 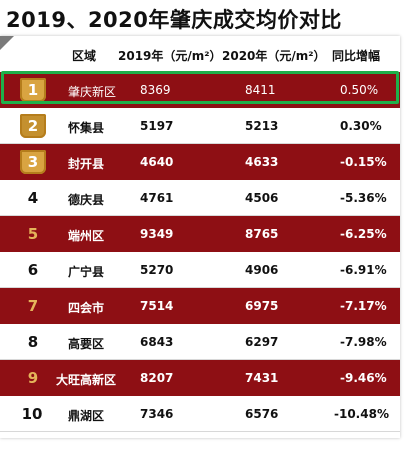 I want to click on table-row: 4 德庆县 4761 4506 -5.36%, so click(x=200, y=198).